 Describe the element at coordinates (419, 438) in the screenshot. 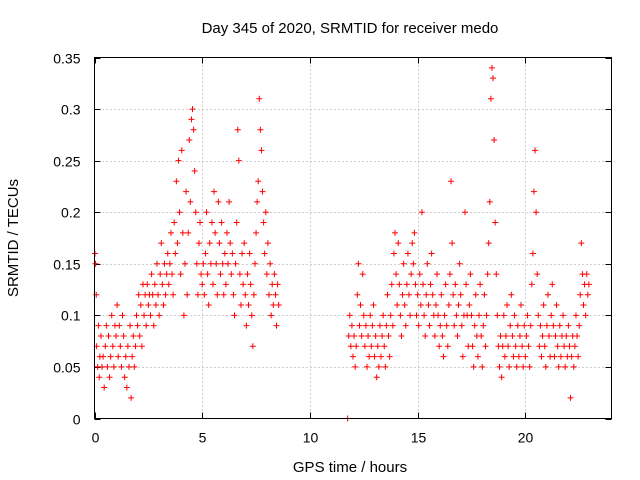

I see `x-tick-label: 15` at that location.